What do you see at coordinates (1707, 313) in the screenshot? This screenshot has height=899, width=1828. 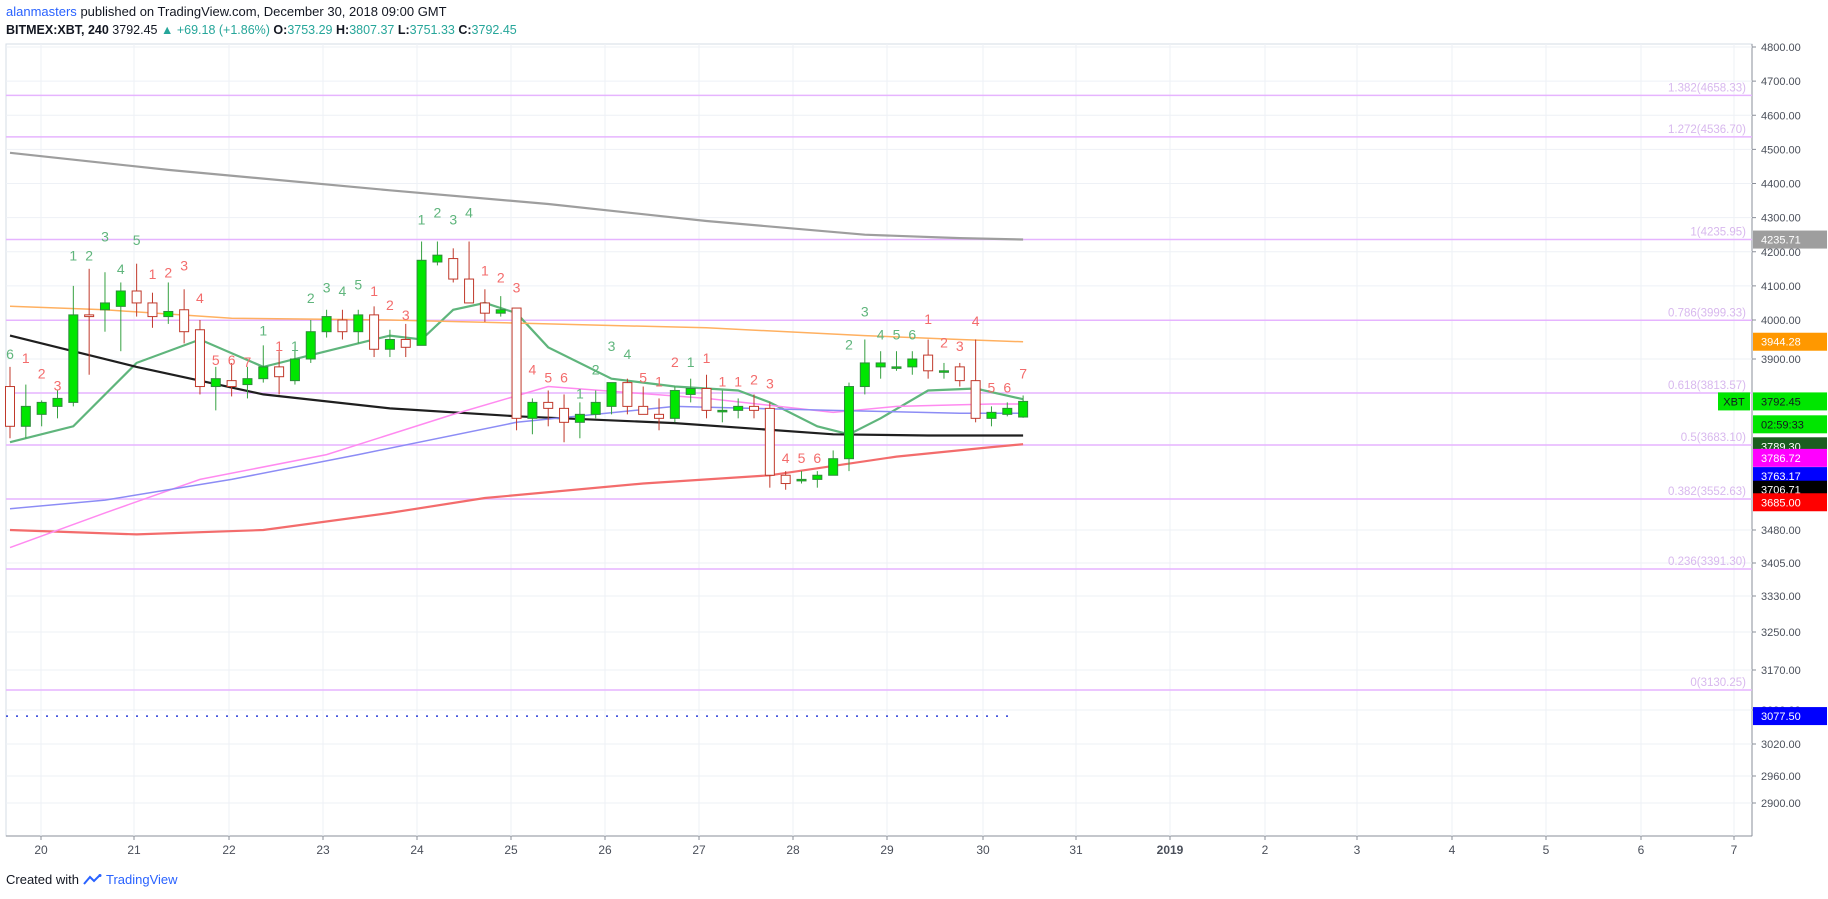 I see `fib-level-label: 0.786(3999.33)` at bounding box center [1707, 313].